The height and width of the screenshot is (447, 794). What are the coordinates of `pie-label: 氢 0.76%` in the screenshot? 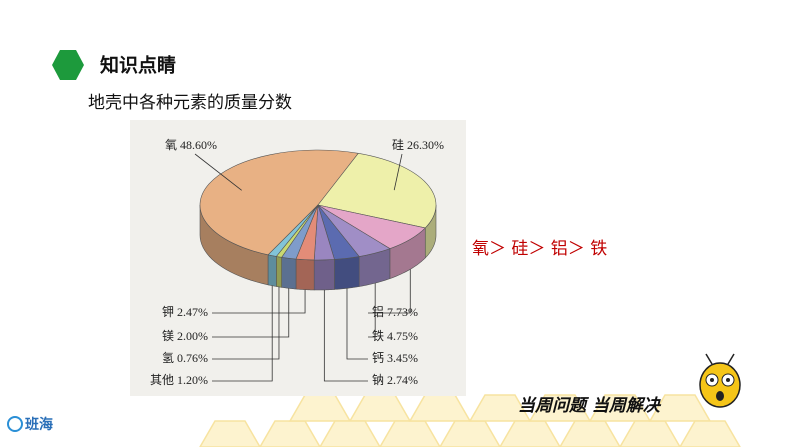 It's located at (185, 357).